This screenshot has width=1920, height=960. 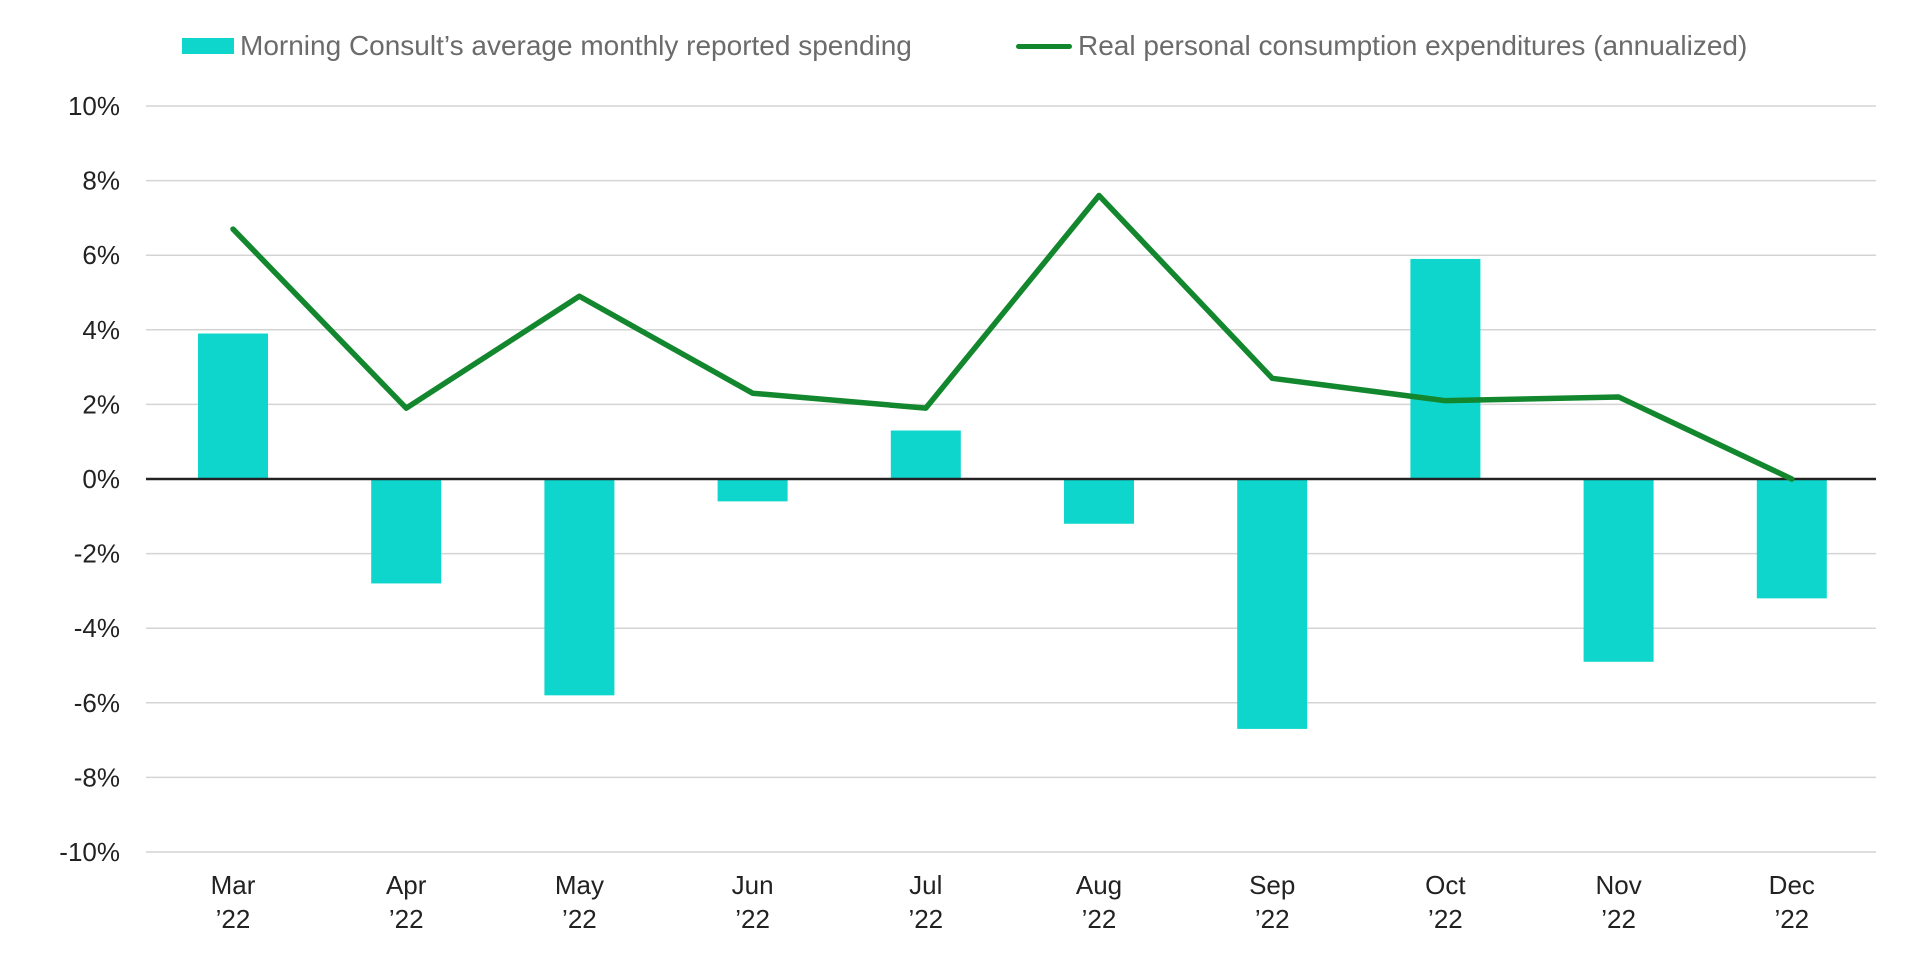 I want to click on y-tick-label: 2%, so click(x=101, y=404).